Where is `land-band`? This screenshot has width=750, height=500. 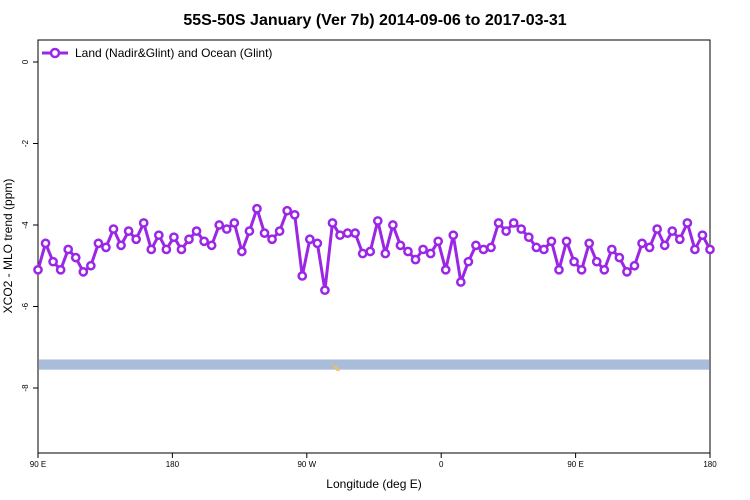
land-band is located at coordinates (374, 364).